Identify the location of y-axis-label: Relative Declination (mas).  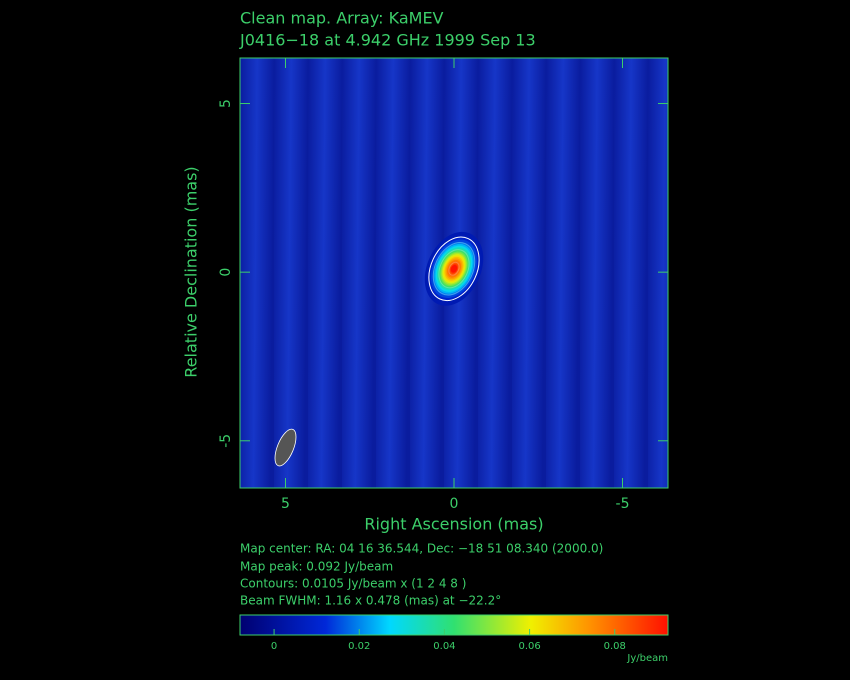
(191, 271).